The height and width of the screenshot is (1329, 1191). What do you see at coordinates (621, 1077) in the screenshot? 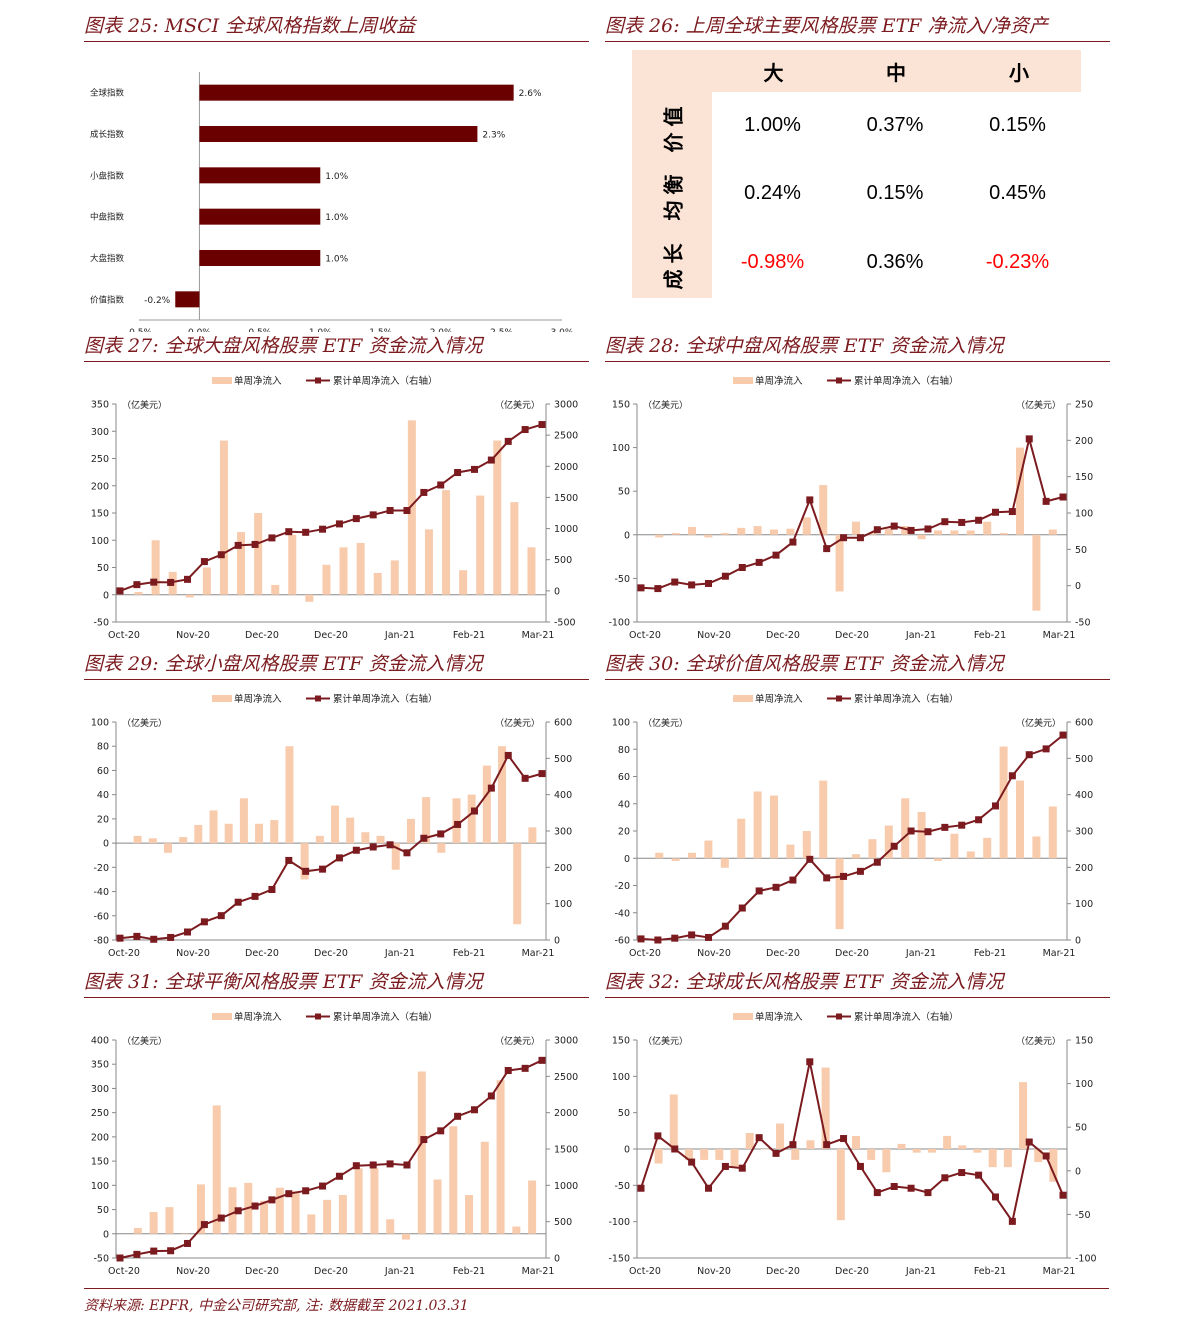
I see `fig32-left-tick-label: 100` at bounding box center [621, 1077].